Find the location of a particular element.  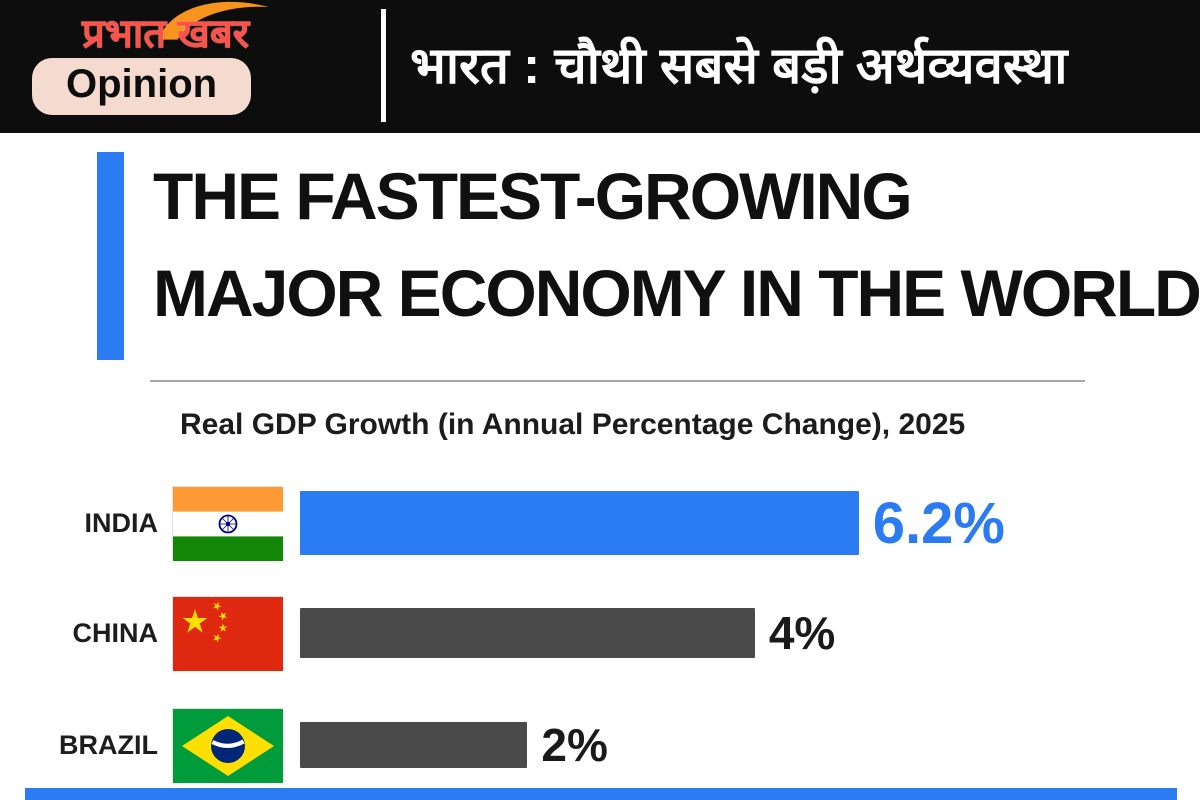

chart-row-china: CHINA 4% is located at coordinates (600, 633).